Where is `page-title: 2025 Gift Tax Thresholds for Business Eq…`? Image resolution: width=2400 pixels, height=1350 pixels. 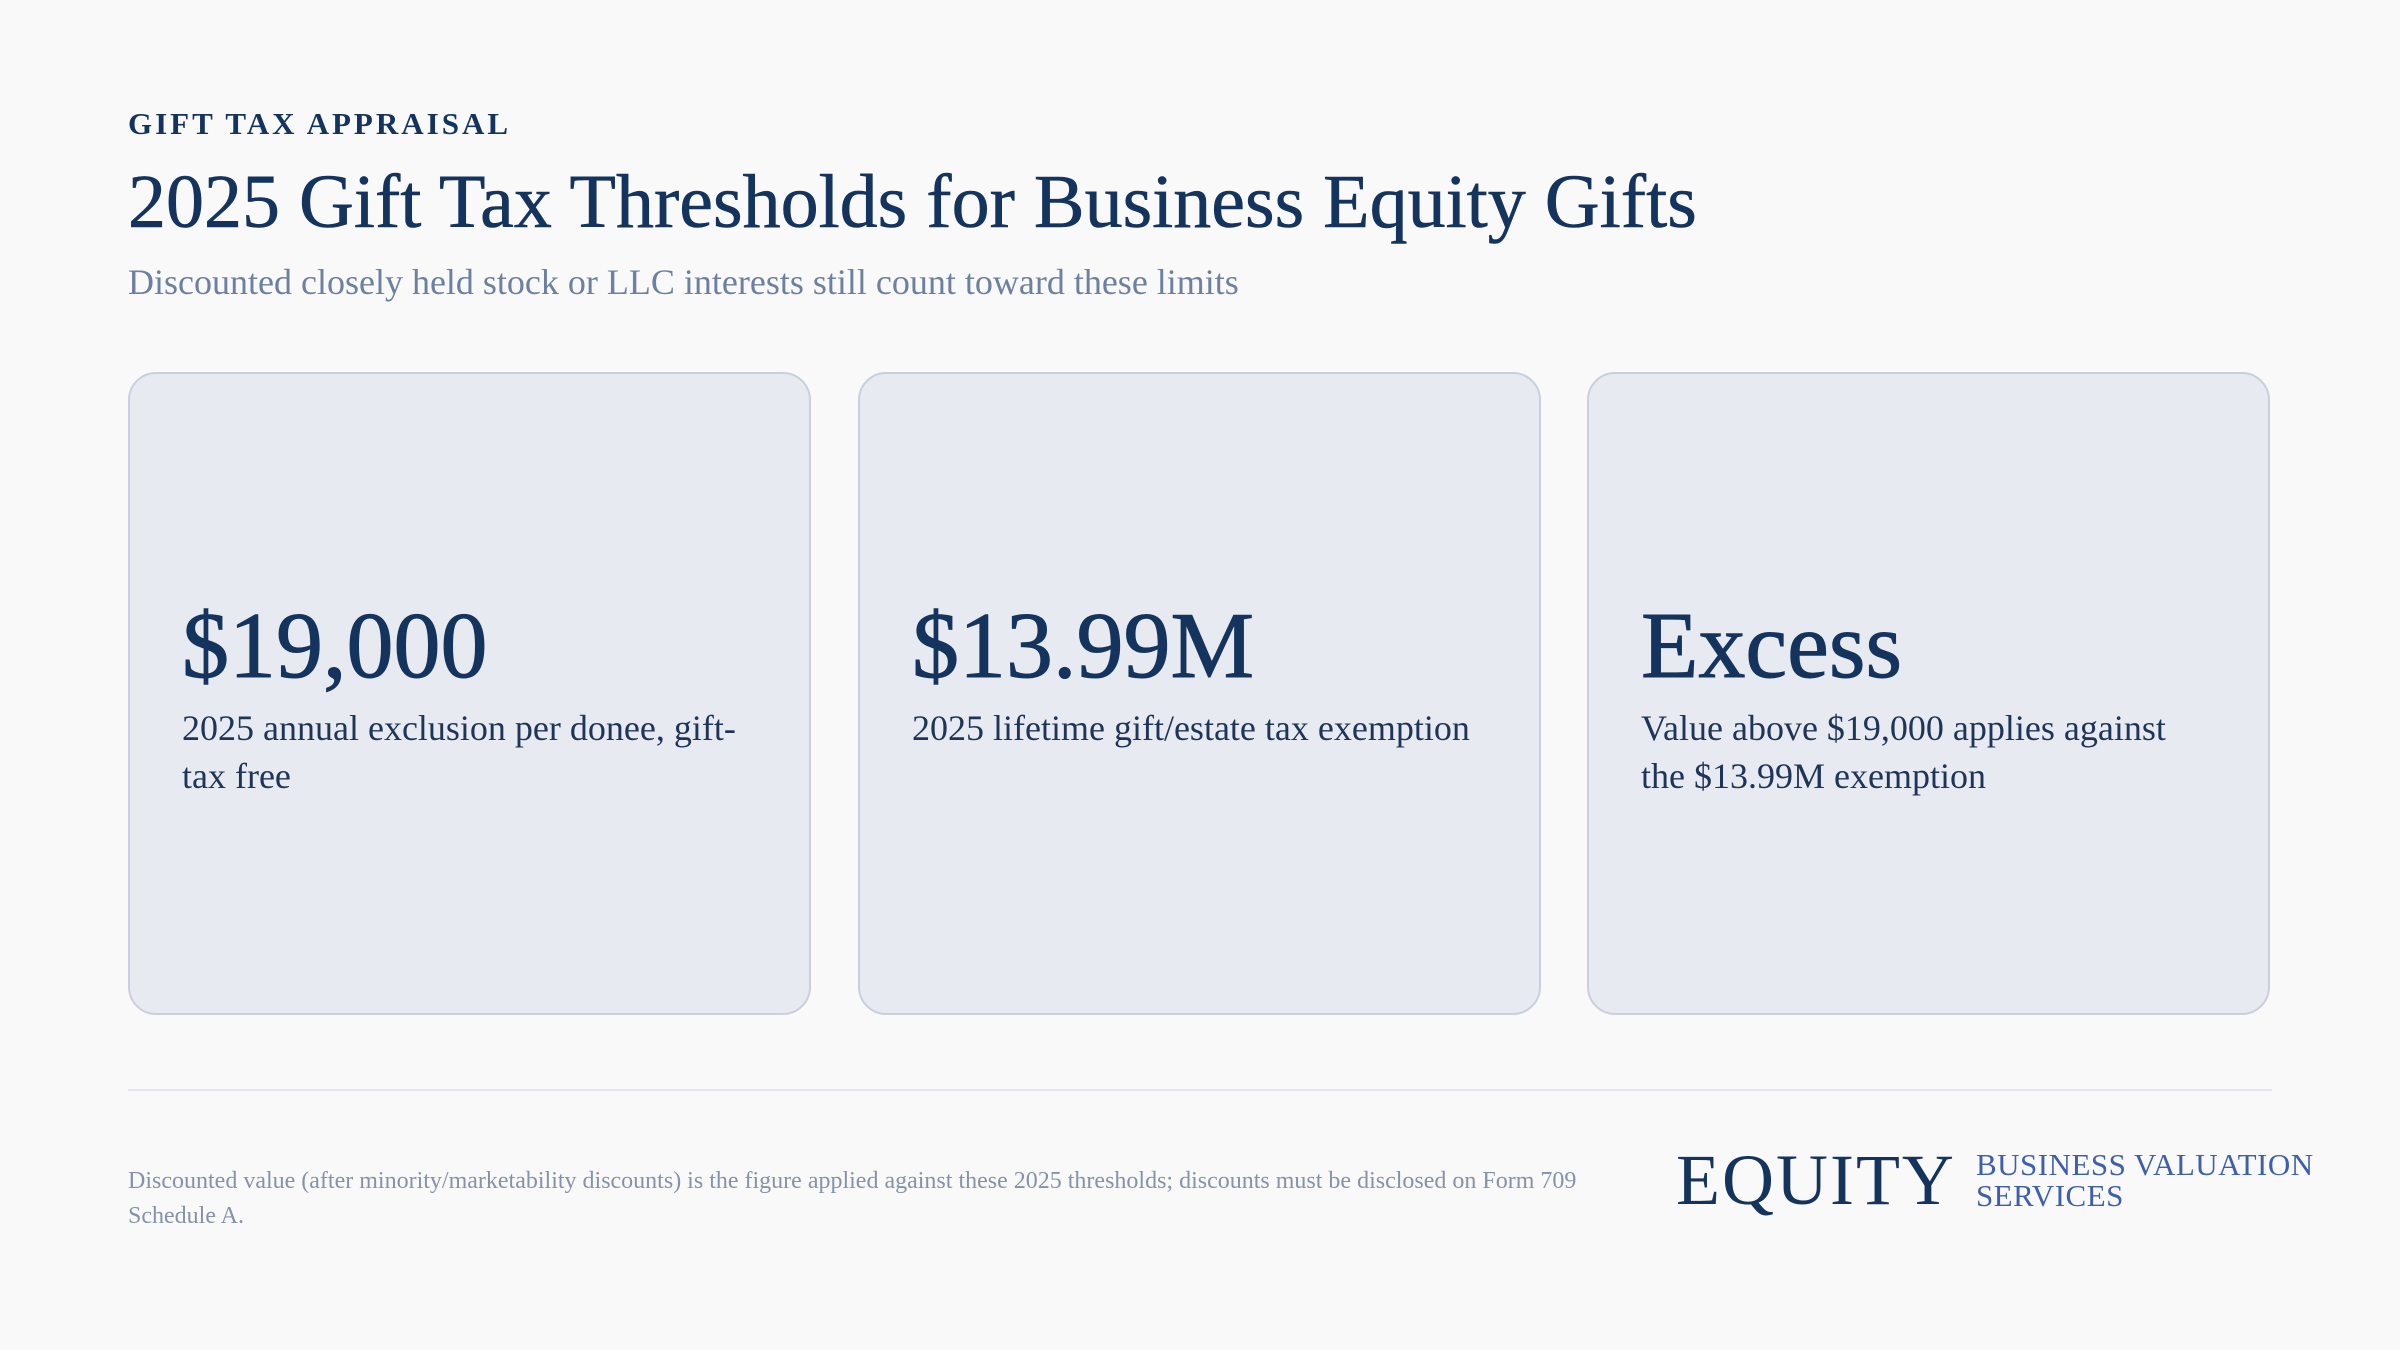 page-title: 2025 Gift Tax Thresholds for Business Eq… is located at coordinates (912, 202).